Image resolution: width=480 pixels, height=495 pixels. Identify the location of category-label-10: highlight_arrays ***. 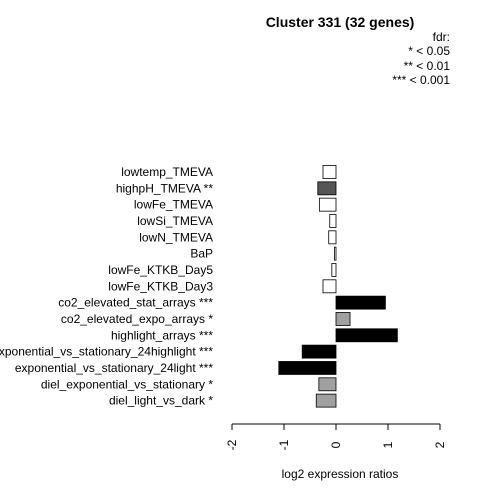
(162, 335).